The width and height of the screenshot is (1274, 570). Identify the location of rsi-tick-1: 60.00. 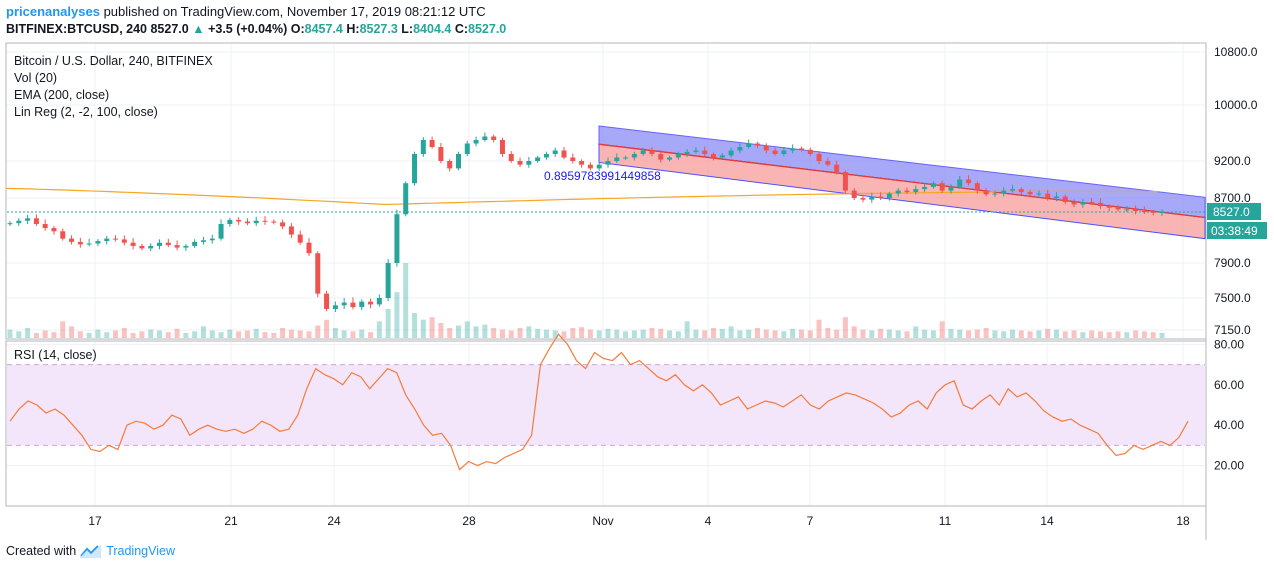
(1229, 385).